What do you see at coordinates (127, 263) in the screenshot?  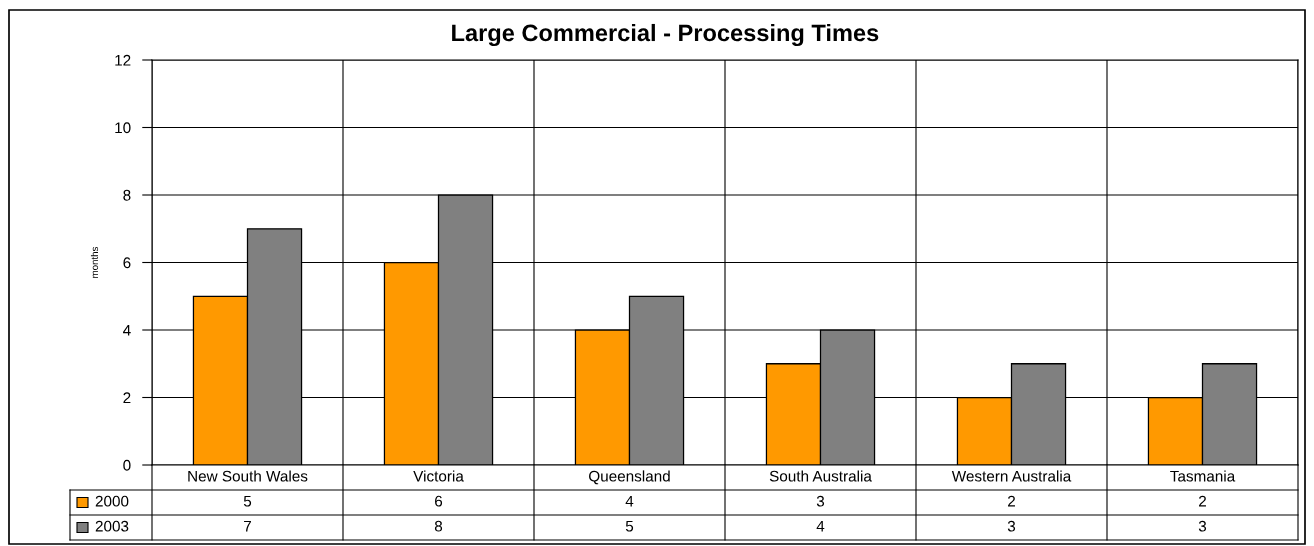 I see `y-tick-label: 6` at bounding box center [127, 263].